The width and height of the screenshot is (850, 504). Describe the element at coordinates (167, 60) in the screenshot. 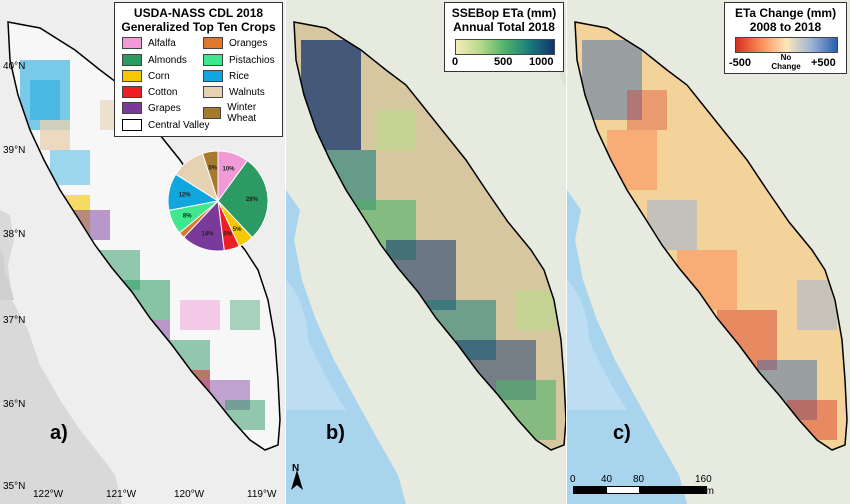

I see `legend-item-label: Almonds` at that location.